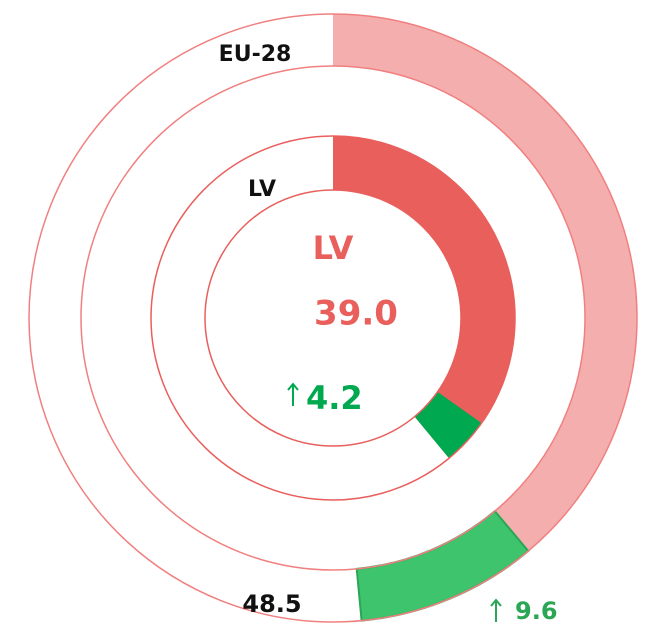 The width and height of the screenshot is (648, 634). Describe the element at coordinates (424, 297) in the screenshot. I see `ring-arc` at that location.